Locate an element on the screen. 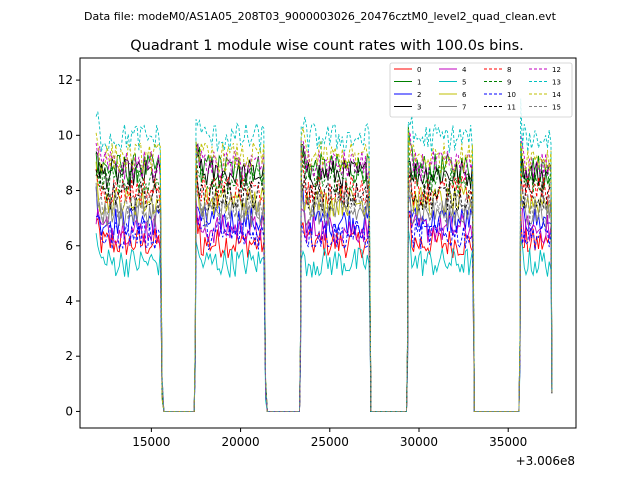 Image resolution: width=640 pixels, height=480 pixels. x-tick-label: 30000 is located at coordinates (419, 442).